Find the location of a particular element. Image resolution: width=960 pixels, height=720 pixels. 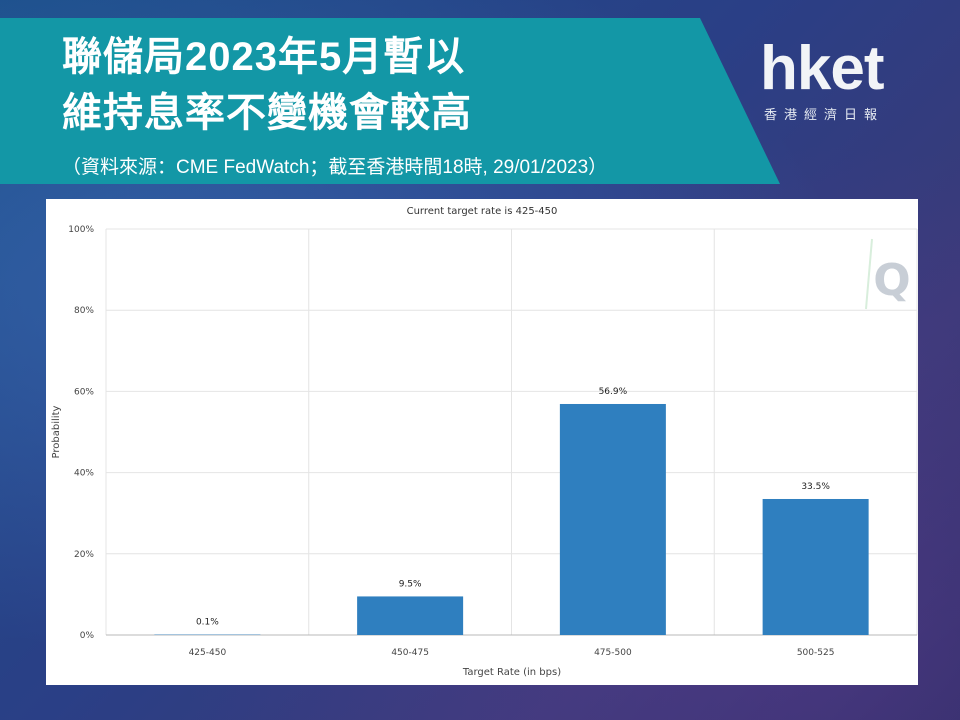

x-tick-label: 425-450 is located at coordinates (208, 653).